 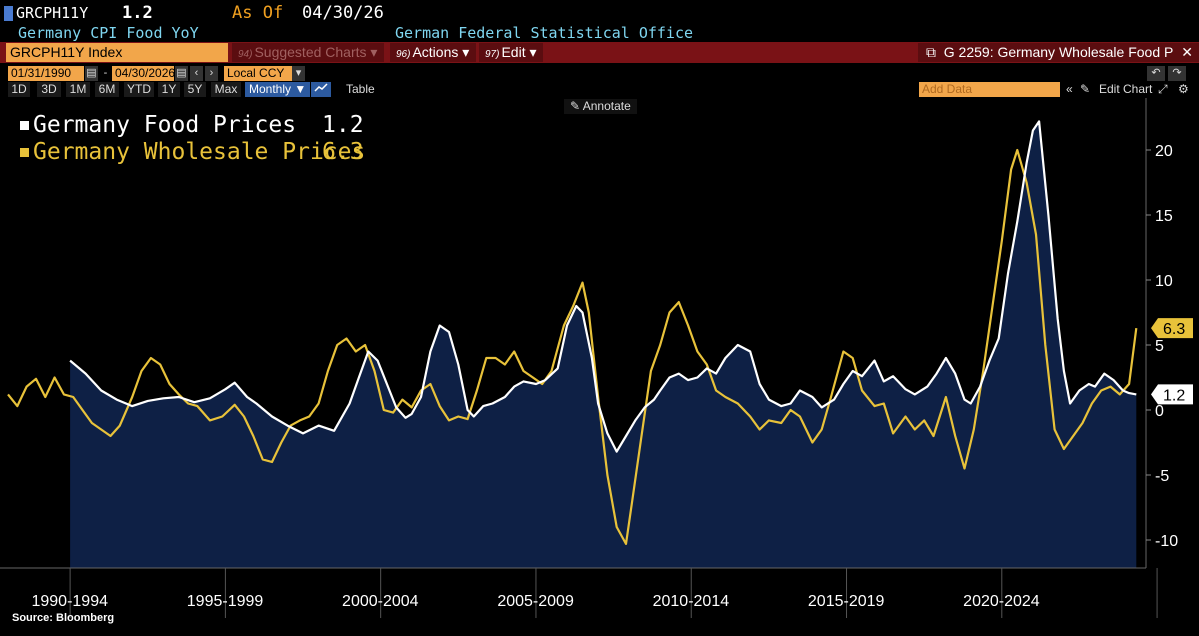 What do you see at coordinates (169, 89) in the screenshot?
I see `period-1y: 1Y` at bounding box center [169, 89].